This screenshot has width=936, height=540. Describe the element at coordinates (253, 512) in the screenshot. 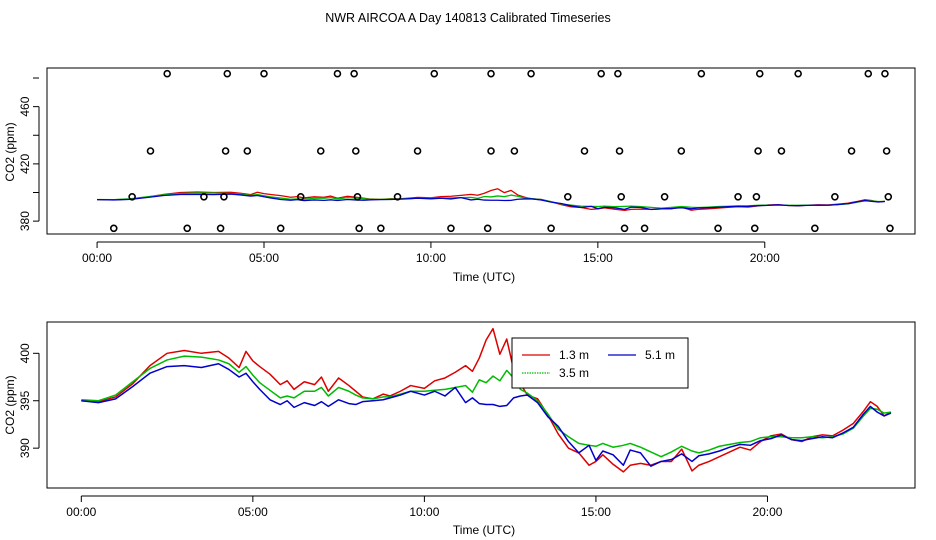

I see `bottom-x-tick-label: 05:00` at that location.